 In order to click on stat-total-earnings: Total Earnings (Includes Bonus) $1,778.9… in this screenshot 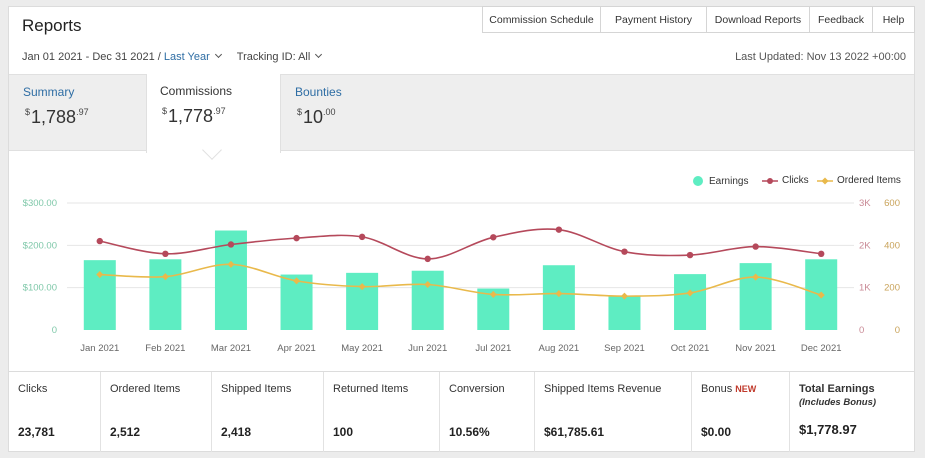, I will do `click(852, 412)`.